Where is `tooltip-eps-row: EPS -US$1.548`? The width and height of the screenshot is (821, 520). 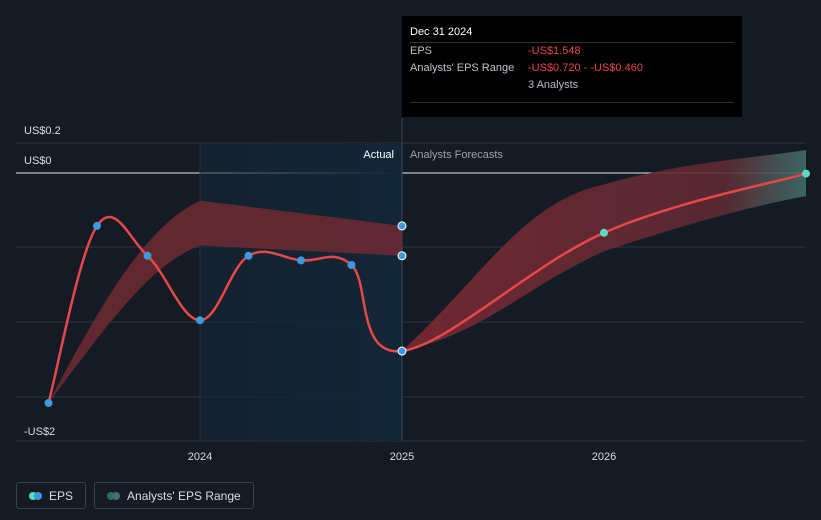
tooltip-eps-row: EPS -US$1.548 is located at coordinates (572, 51).